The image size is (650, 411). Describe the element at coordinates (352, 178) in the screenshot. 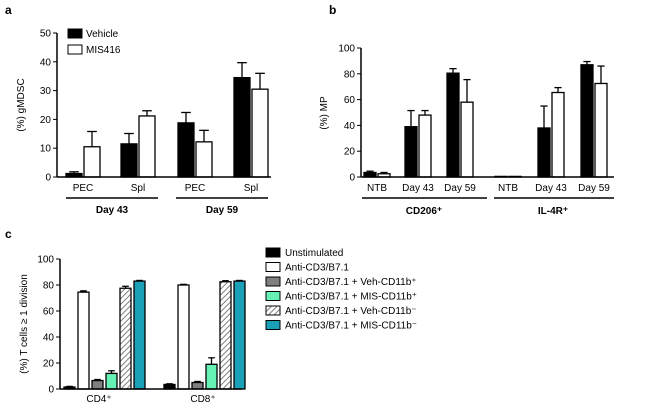

I see `panel-b-y-tick-label-0: 0` at that location.